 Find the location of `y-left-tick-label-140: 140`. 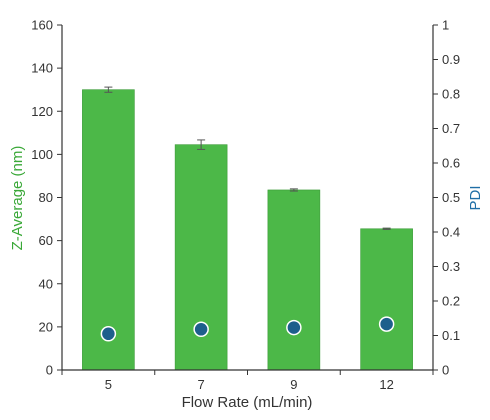

y-left-tick-label-140: 140 is located at coordinates (42, 68).